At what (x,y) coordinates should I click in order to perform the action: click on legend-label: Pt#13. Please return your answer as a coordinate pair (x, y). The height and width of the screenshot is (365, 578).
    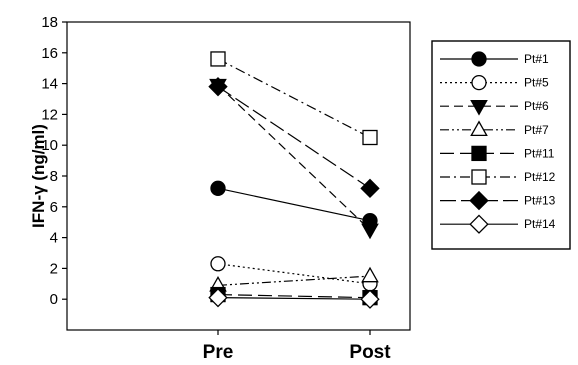
    Looking at the image, I should click on (540, 201).